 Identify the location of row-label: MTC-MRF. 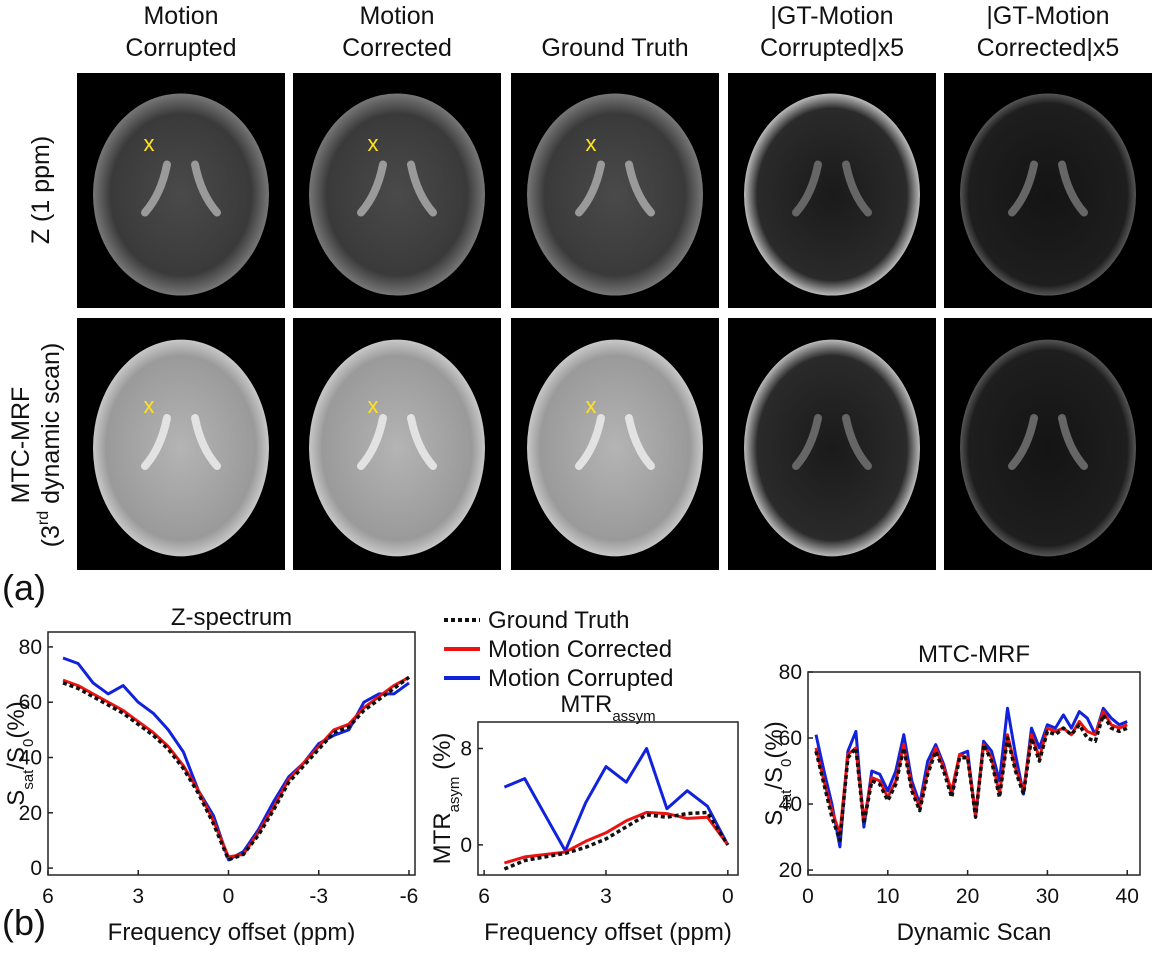
(21, 445).